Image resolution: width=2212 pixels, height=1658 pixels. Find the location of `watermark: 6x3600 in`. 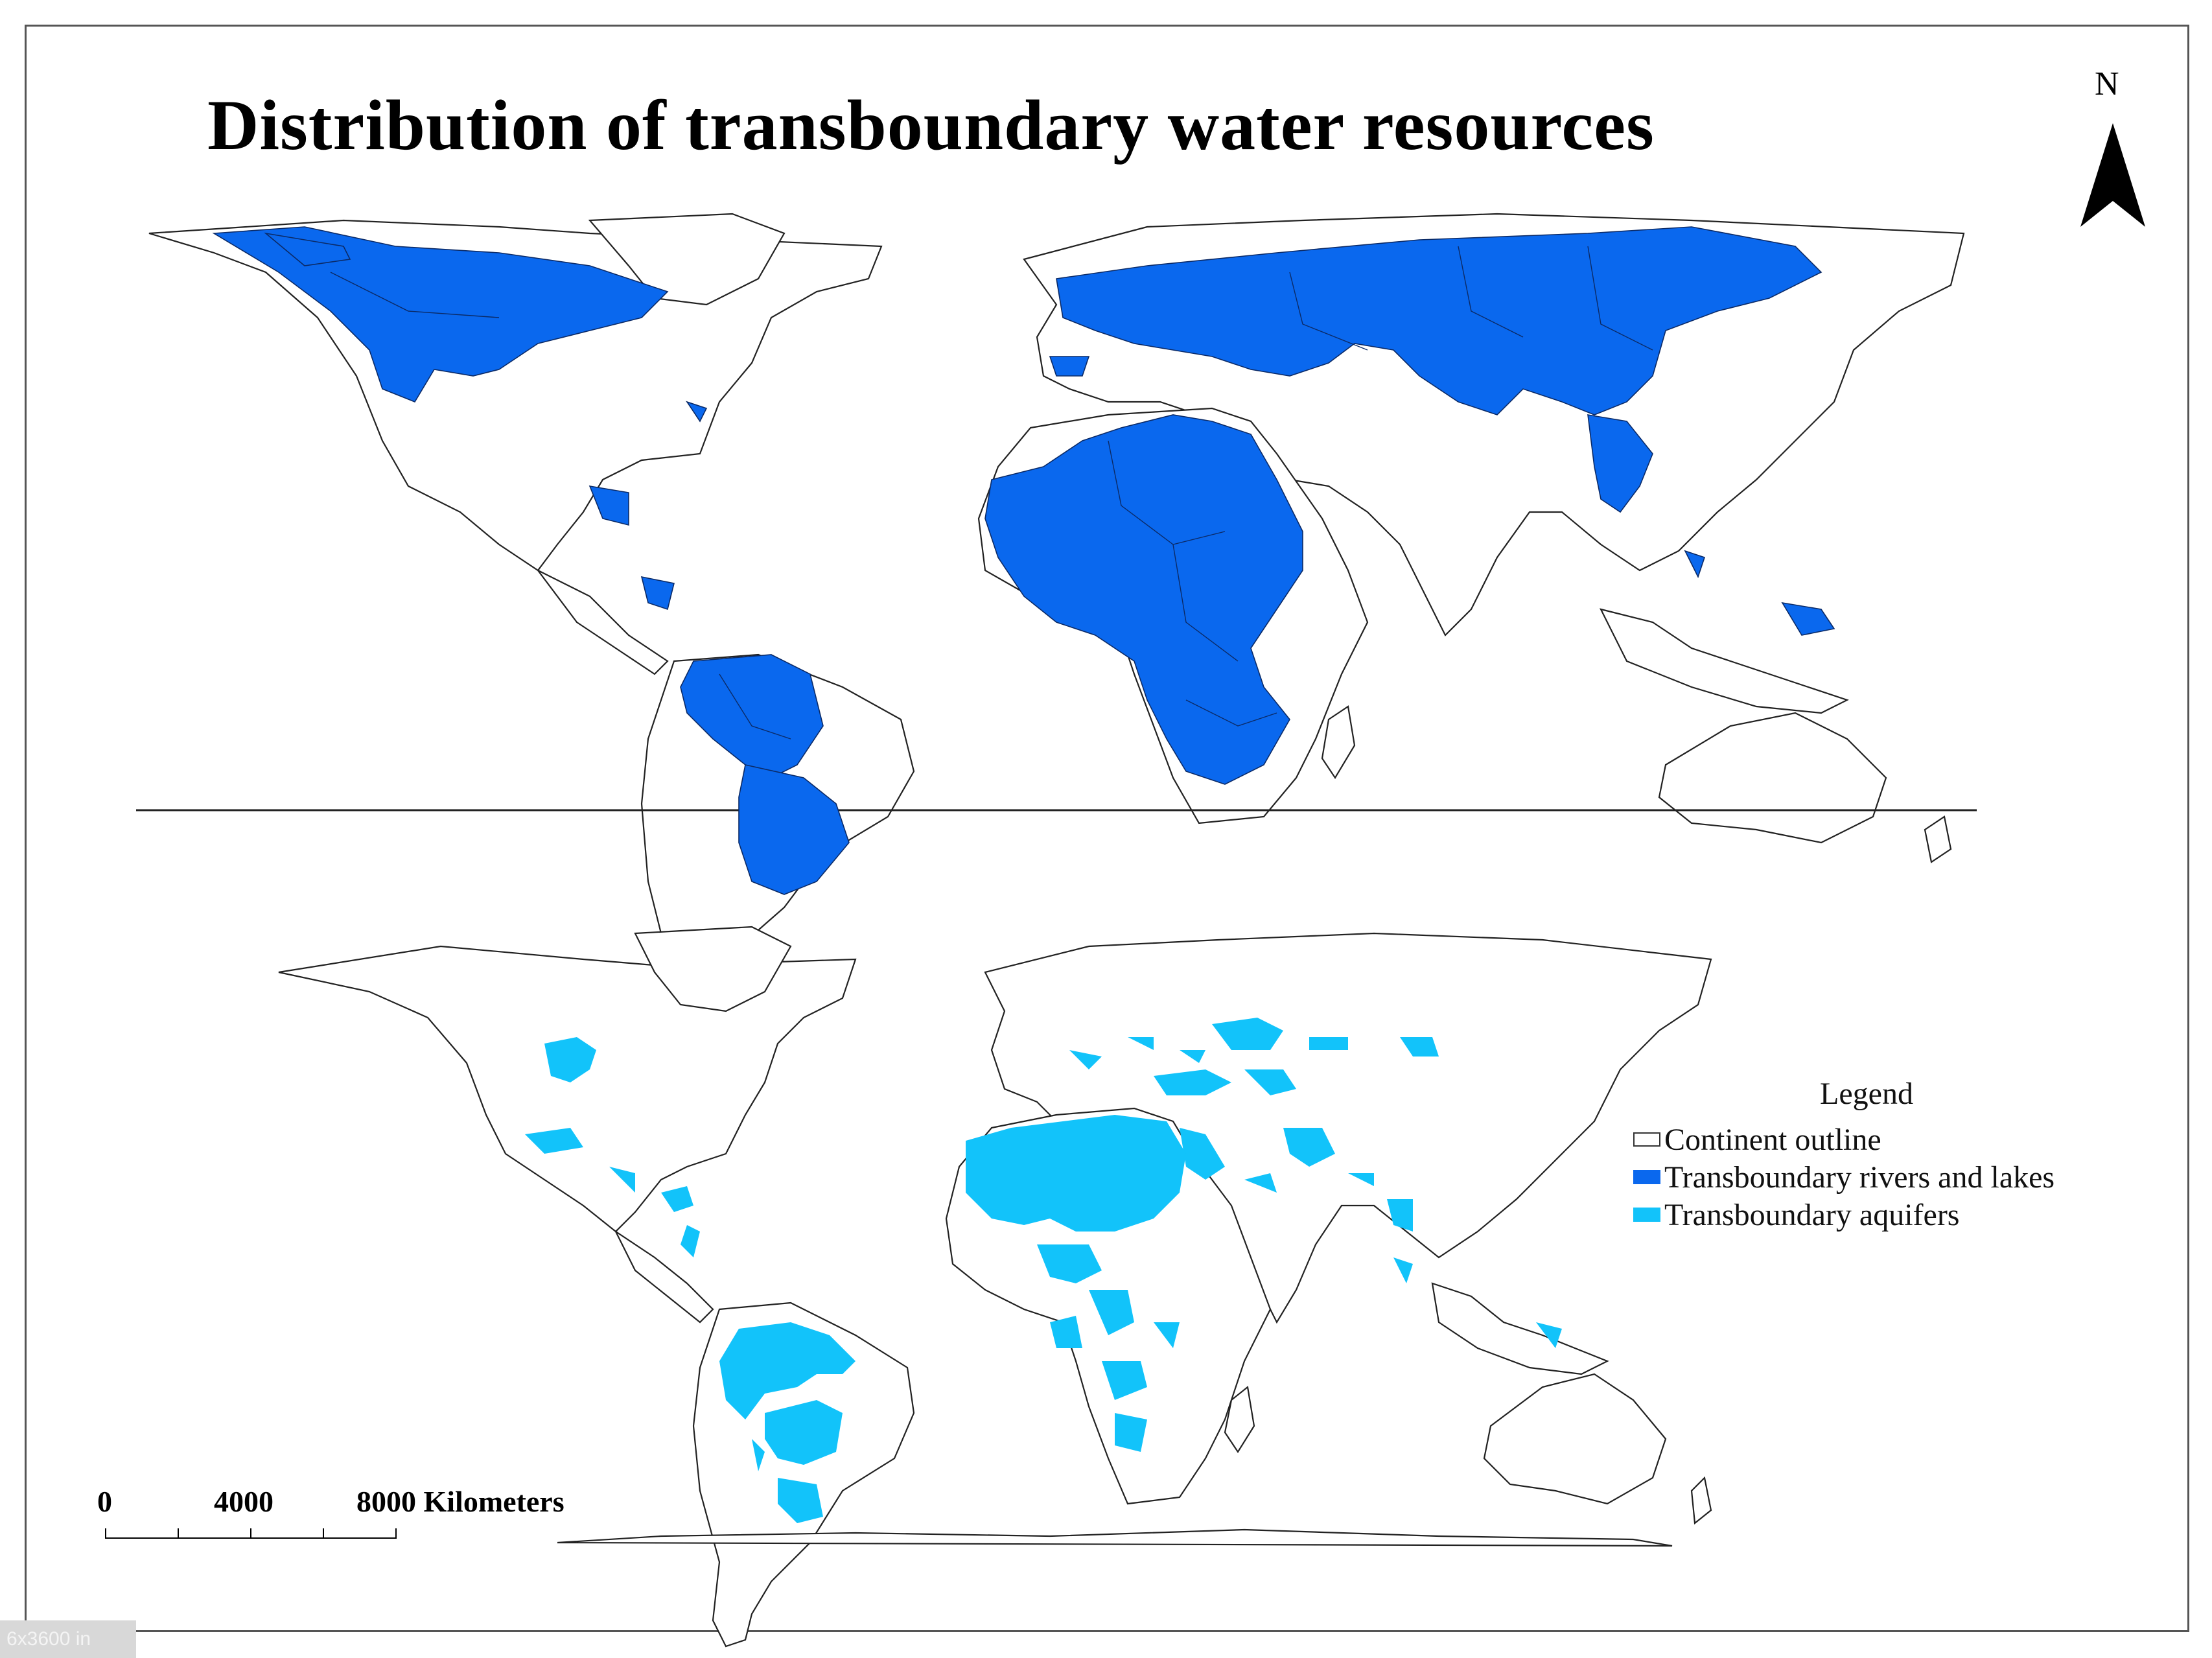

watermark: 6x3600 in is located at coordinates (68, 1639).